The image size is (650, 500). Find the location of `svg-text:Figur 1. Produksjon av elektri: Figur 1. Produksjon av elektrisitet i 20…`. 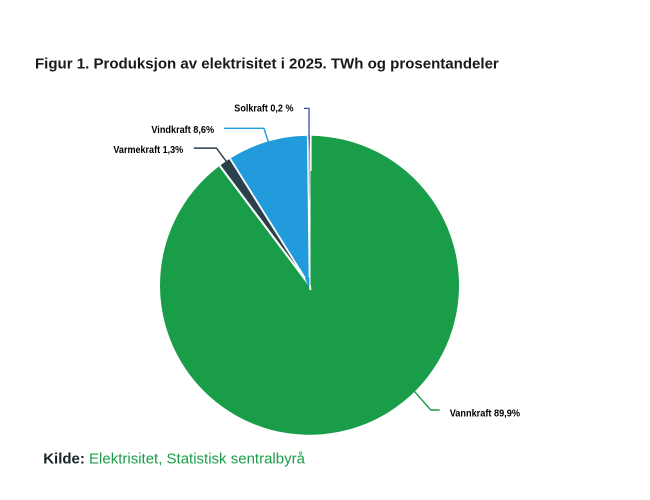

svg-text:Figur 1. Produksjon av elektri: Figur 1. Produksjon av elektrisitet i 20… is located at coordinates (267, 64).